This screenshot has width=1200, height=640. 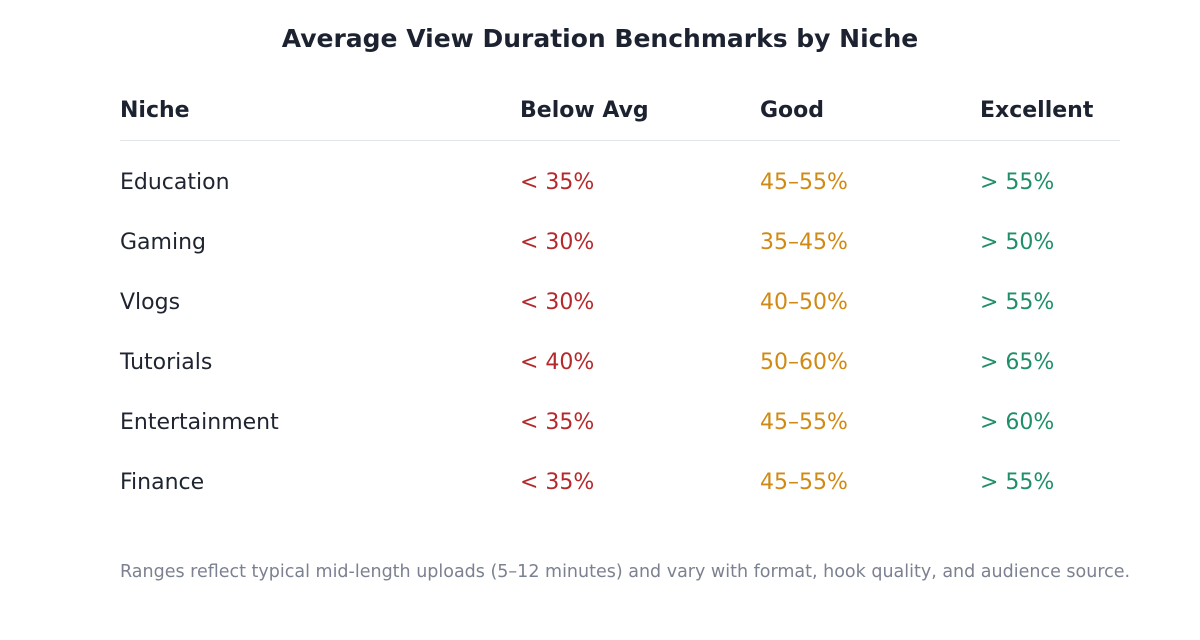 What do you see at coordinates (804, 362) in the screenshot?
I see `good-cell: 50–60%` at bounding box center [804, 362].